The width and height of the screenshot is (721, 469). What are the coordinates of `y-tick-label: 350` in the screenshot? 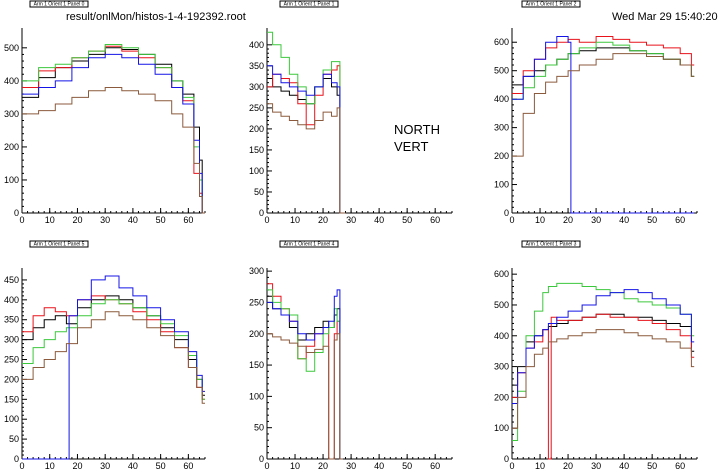 It's located at (11, 320).